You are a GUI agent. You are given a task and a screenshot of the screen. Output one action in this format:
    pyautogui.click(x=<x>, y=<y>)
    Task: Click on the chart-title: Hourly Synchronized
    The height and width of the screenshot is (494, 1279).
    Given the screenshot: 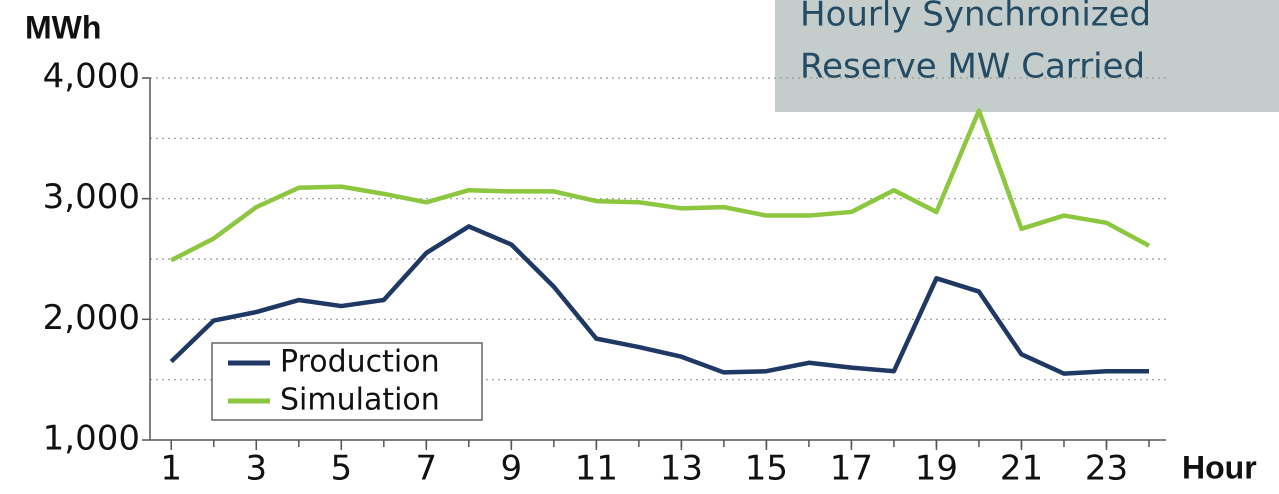 What is the action you would take?
    pyautogui.click(x=975, y=17)
    